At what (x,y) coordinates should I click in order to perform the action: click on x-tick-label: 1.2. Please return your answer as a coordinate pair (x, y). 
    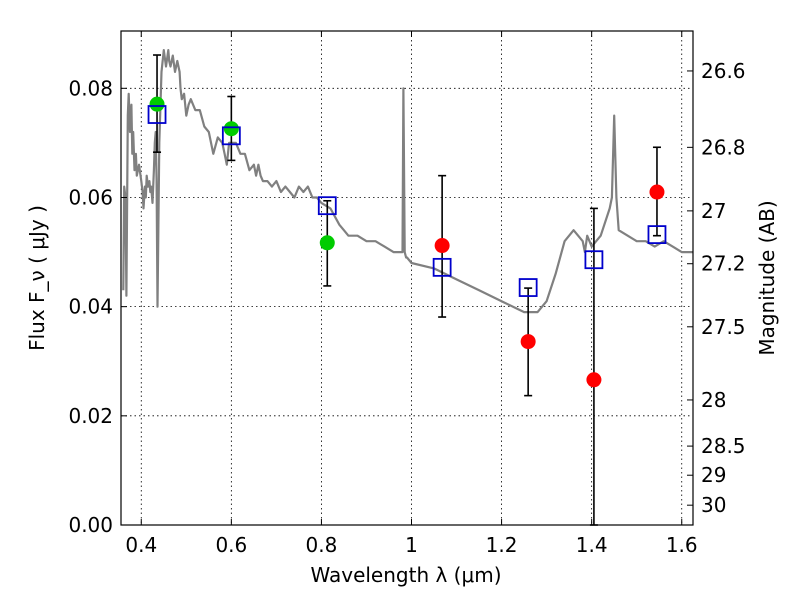
    Looking at the image, I should click on (502, 545).